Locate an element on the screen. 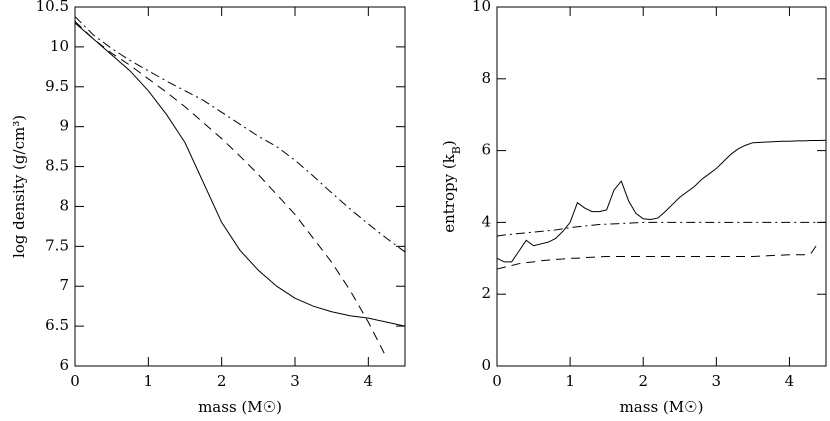  y-axis-label-part: entropy (k is located at coordinates (449, 192).